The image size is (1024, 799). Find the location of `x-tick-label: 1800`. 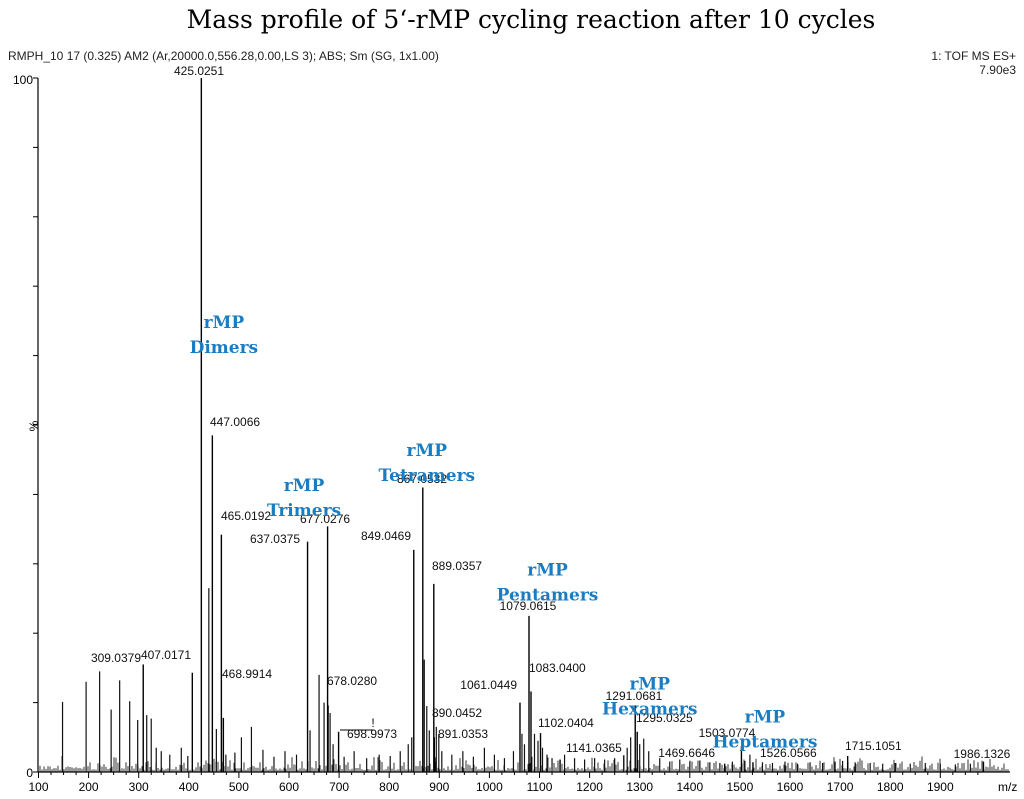

x-tick-label: 1800 is located at coordinates (890, 787).